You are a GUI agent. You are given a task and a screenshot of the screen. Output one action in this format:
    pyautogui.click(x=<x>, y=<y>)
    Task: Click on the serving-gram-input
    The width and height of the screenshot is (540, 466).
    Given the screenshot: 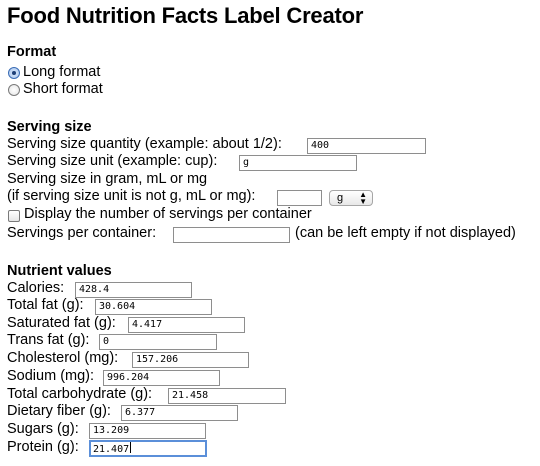 What is the action you would take?
    pyautogui.click(x=299, y=198)
    